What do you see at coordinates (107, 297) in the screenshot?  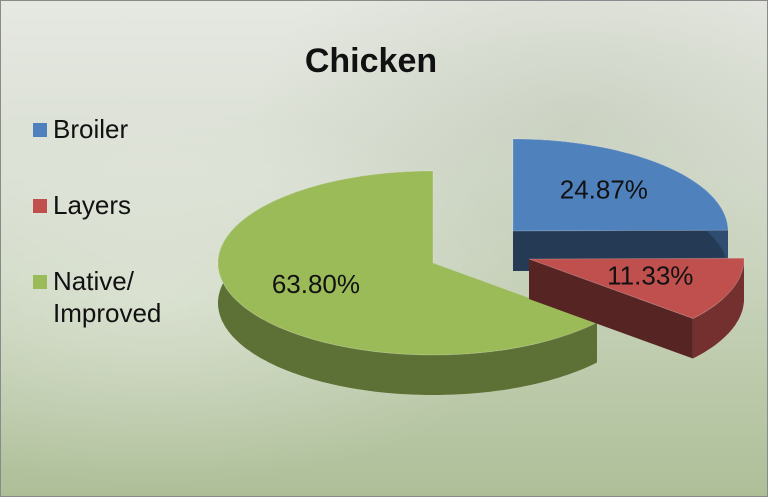 I see `legend-label: Native/ Improved` at bounding box center [107, 297].